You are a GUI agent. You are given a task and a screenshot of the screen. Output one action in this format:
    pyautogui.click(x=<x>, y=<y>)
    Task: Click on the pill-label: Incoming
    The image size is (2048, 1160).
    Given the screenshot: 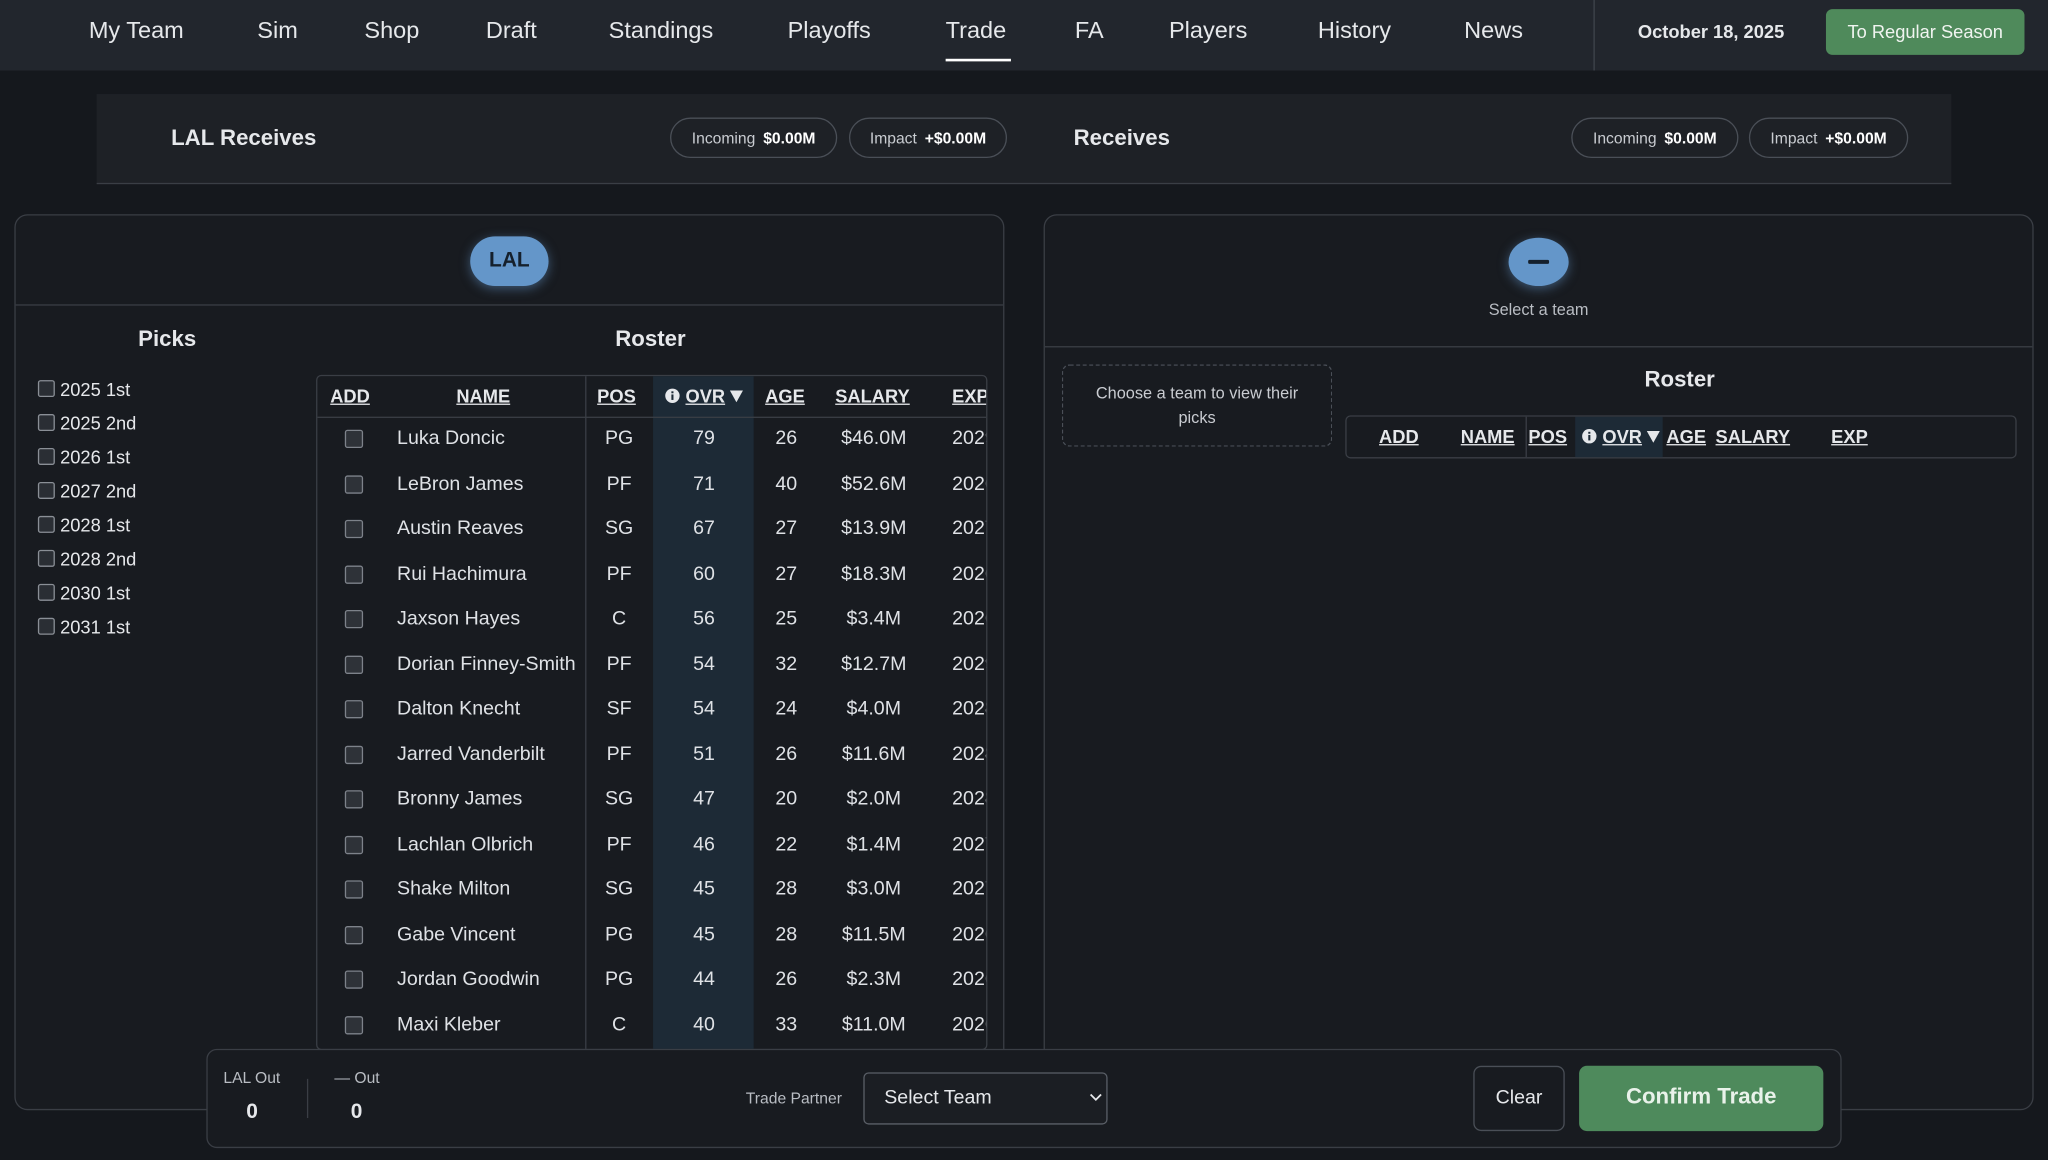 What is the action you would take?
    pyautogui.click(x=1624, y=138)
    